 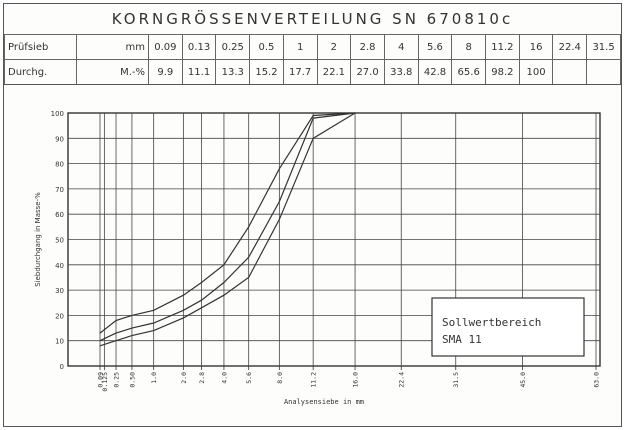 What do you see at coordinates (597, 380) in the screenshot?
I see `x-tick-label: 63.0` at bounding box center [597, 380].